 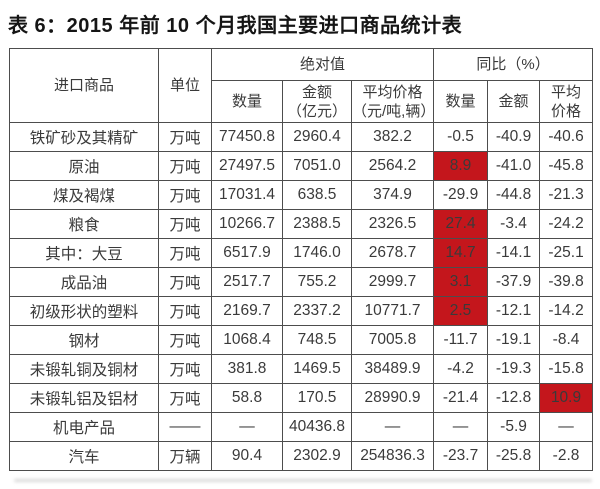 What do you see at coordinates (461, 427) in the screenshot?
I see `yoy-qty-cell: —` at bounding box center [461, 427].